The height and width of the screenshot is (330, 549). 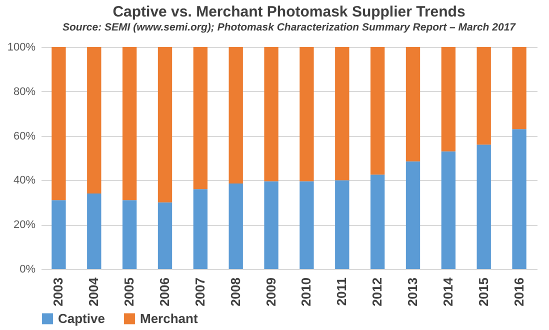 I want to click on legend-label: Captive, so click(x=81, y=318).